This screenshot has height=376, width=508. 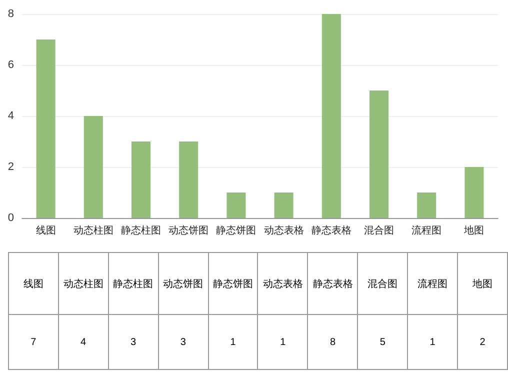 I want to click on x-tick-label: 静态柱图, so click(x=141, y=230).